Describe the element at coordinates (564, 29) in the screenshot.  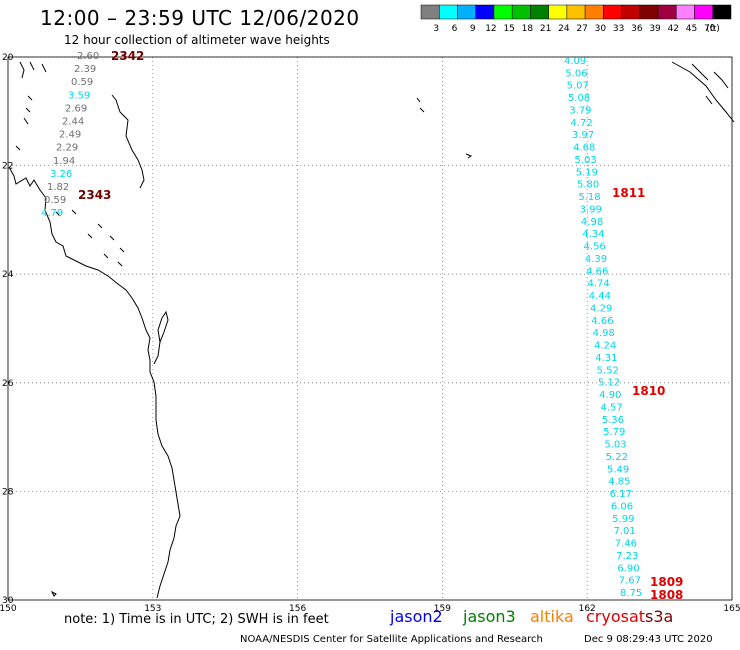
I see `scale-label: 24` at that location.